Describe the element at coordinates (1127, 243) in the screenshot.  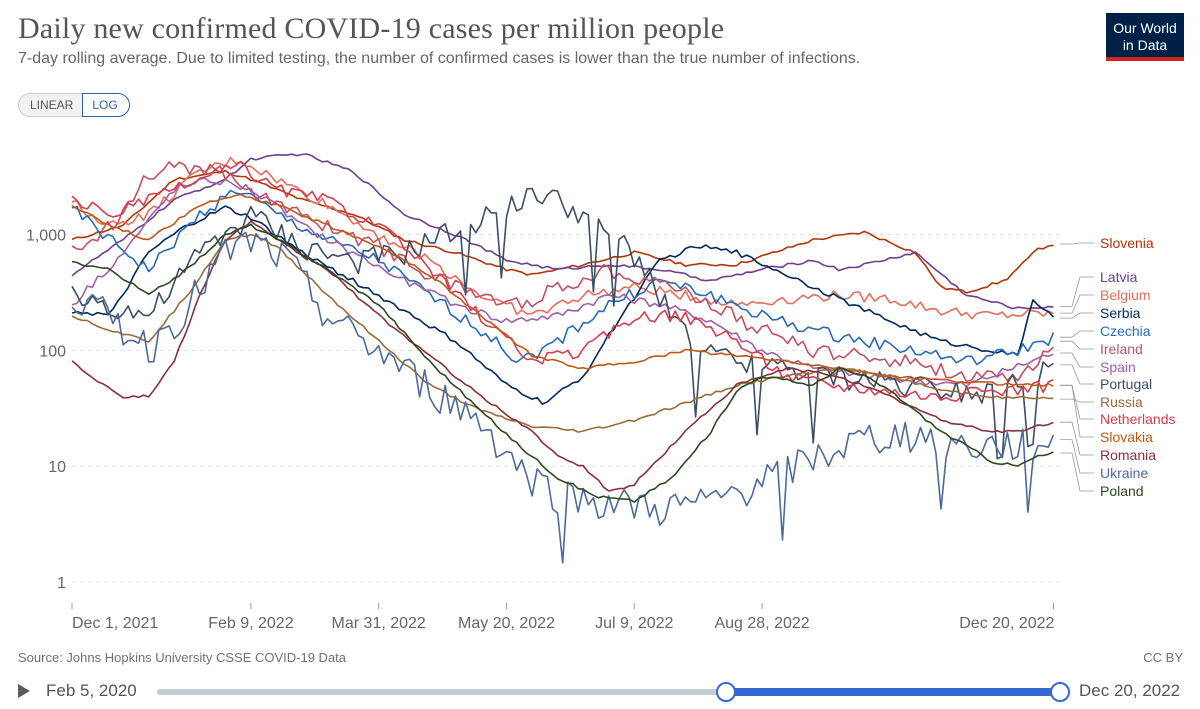
I see `legend-label-slovenia: Slovenia` at that location.